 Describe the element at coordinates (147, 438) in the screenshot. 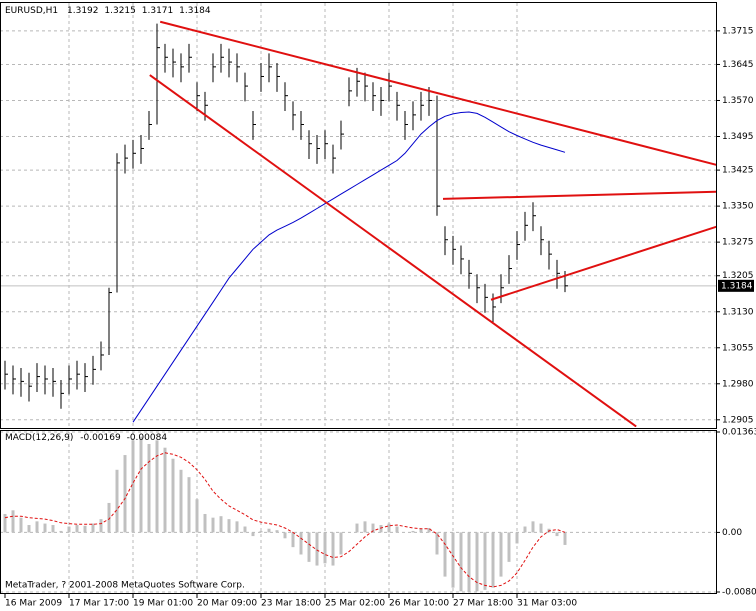

I see `signal-value: -0.00084` at that location.